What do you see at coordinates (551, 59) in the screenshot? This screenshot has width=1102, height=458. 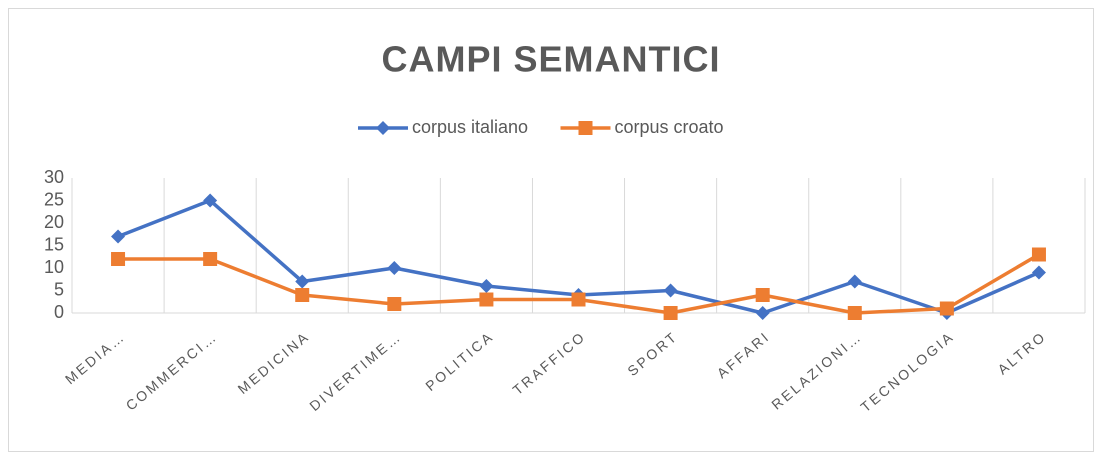 I see `chart-title: CAMPI SEMANTICI` at bounding box center [551, 59].